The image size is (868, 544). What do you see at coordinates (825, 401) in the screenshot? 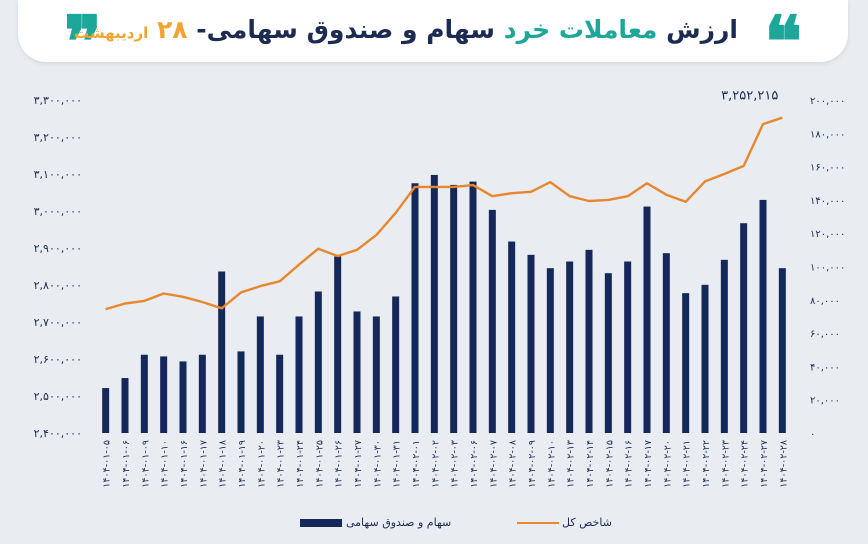
I see `right-axis-tick: ۲۰,۰۰۰` at bounding box center [825, 401].